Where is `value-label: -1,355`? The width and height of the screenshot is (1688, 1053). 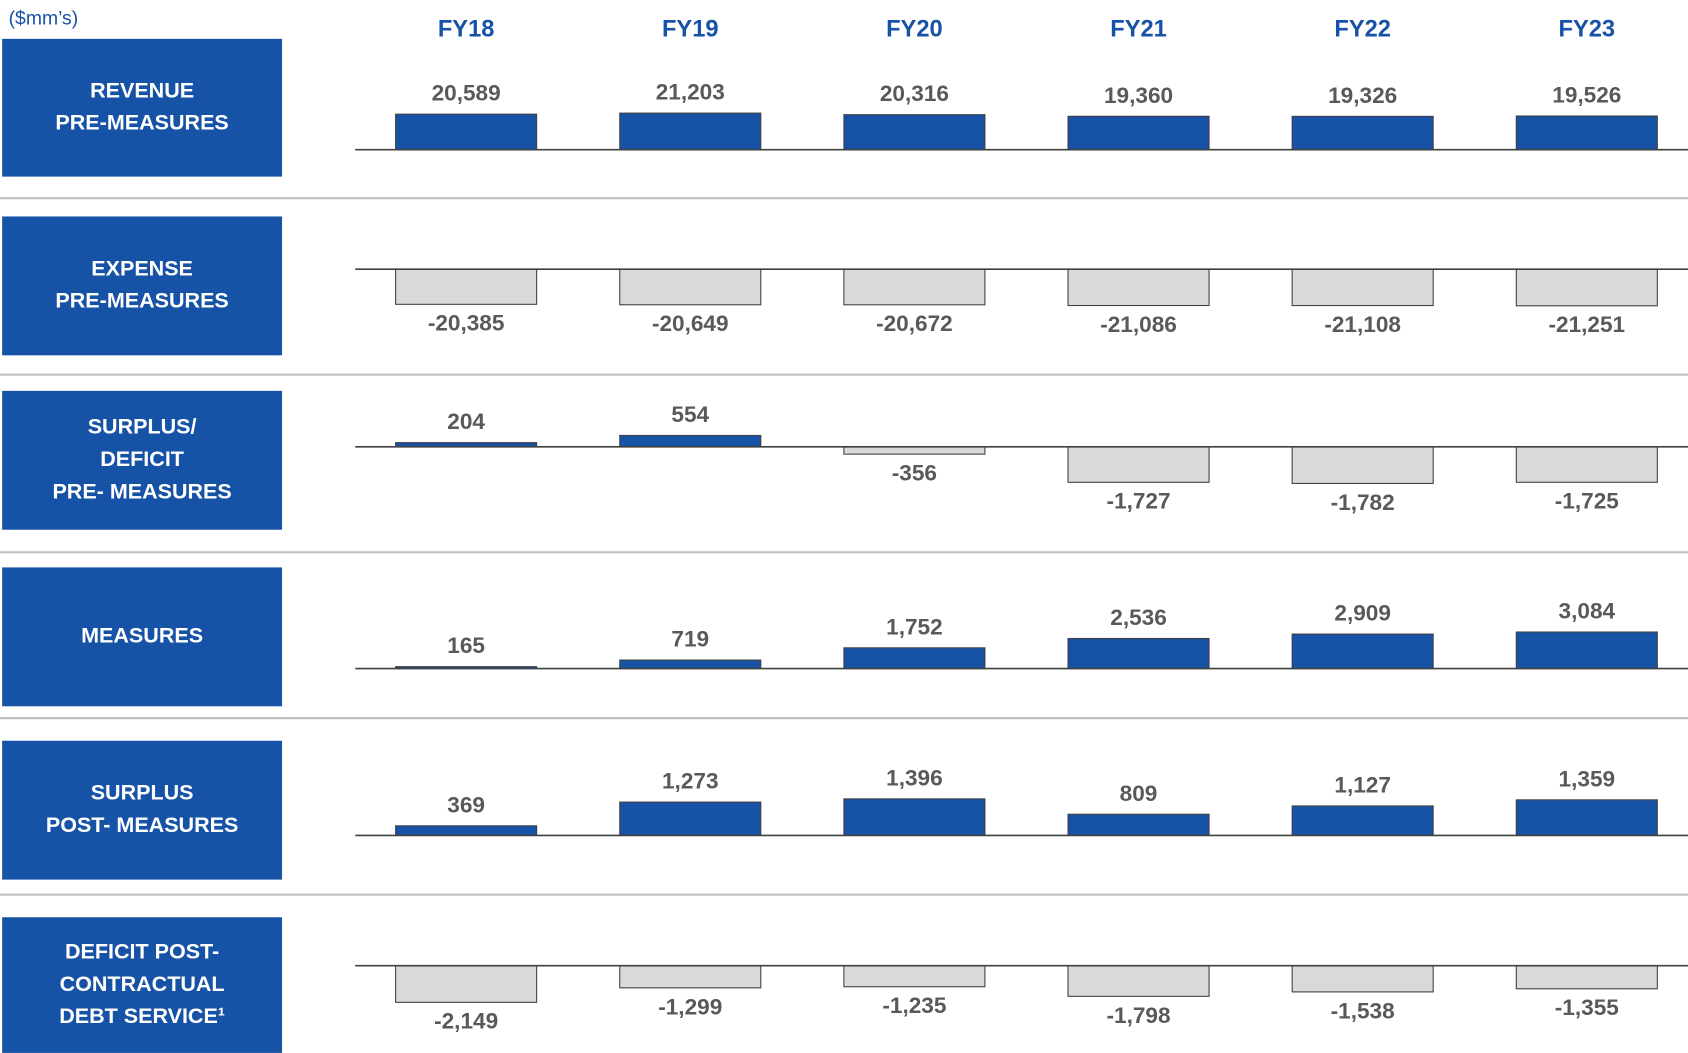 value-label: -1,355 is located at coordinates (1587, 1007).